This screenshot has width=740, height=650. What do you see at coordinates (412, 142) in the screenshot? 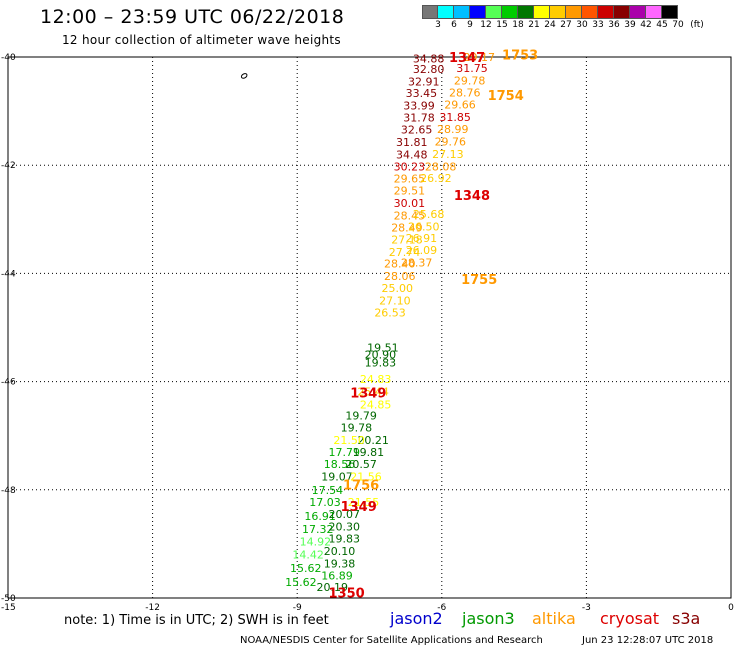
I see `wave-height-value: 31.81` at bounding box center [412, 142].